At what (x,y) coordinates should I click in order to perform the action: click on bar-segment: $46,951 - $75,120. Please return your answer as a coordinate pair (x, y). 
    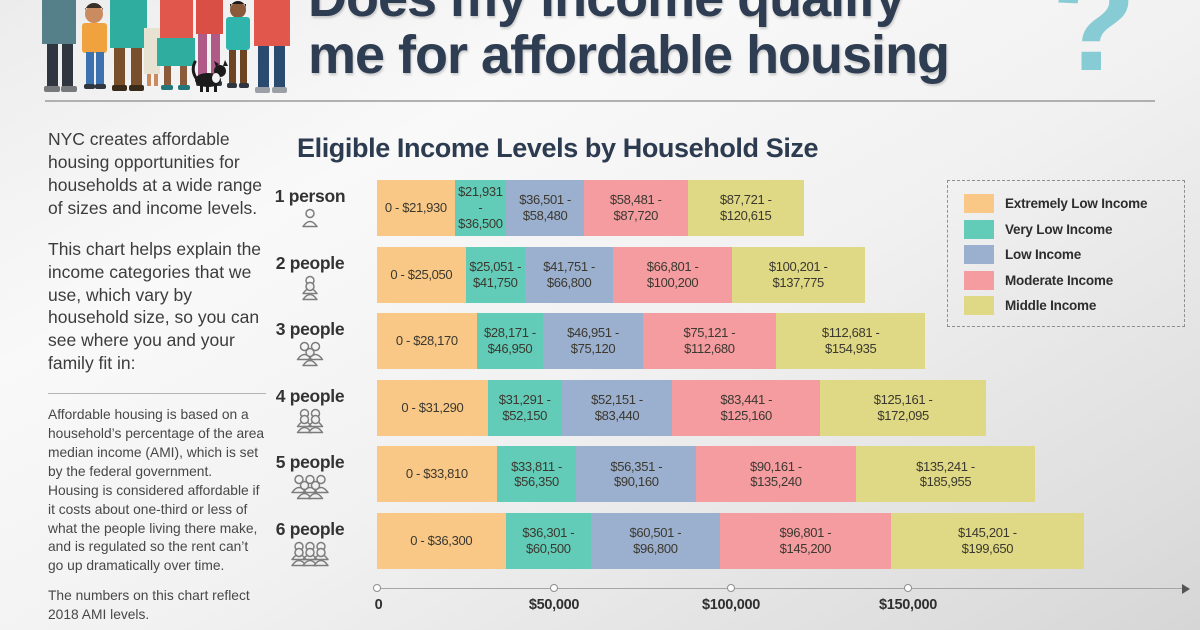
    Looking at the image, I should click on (593, 341).